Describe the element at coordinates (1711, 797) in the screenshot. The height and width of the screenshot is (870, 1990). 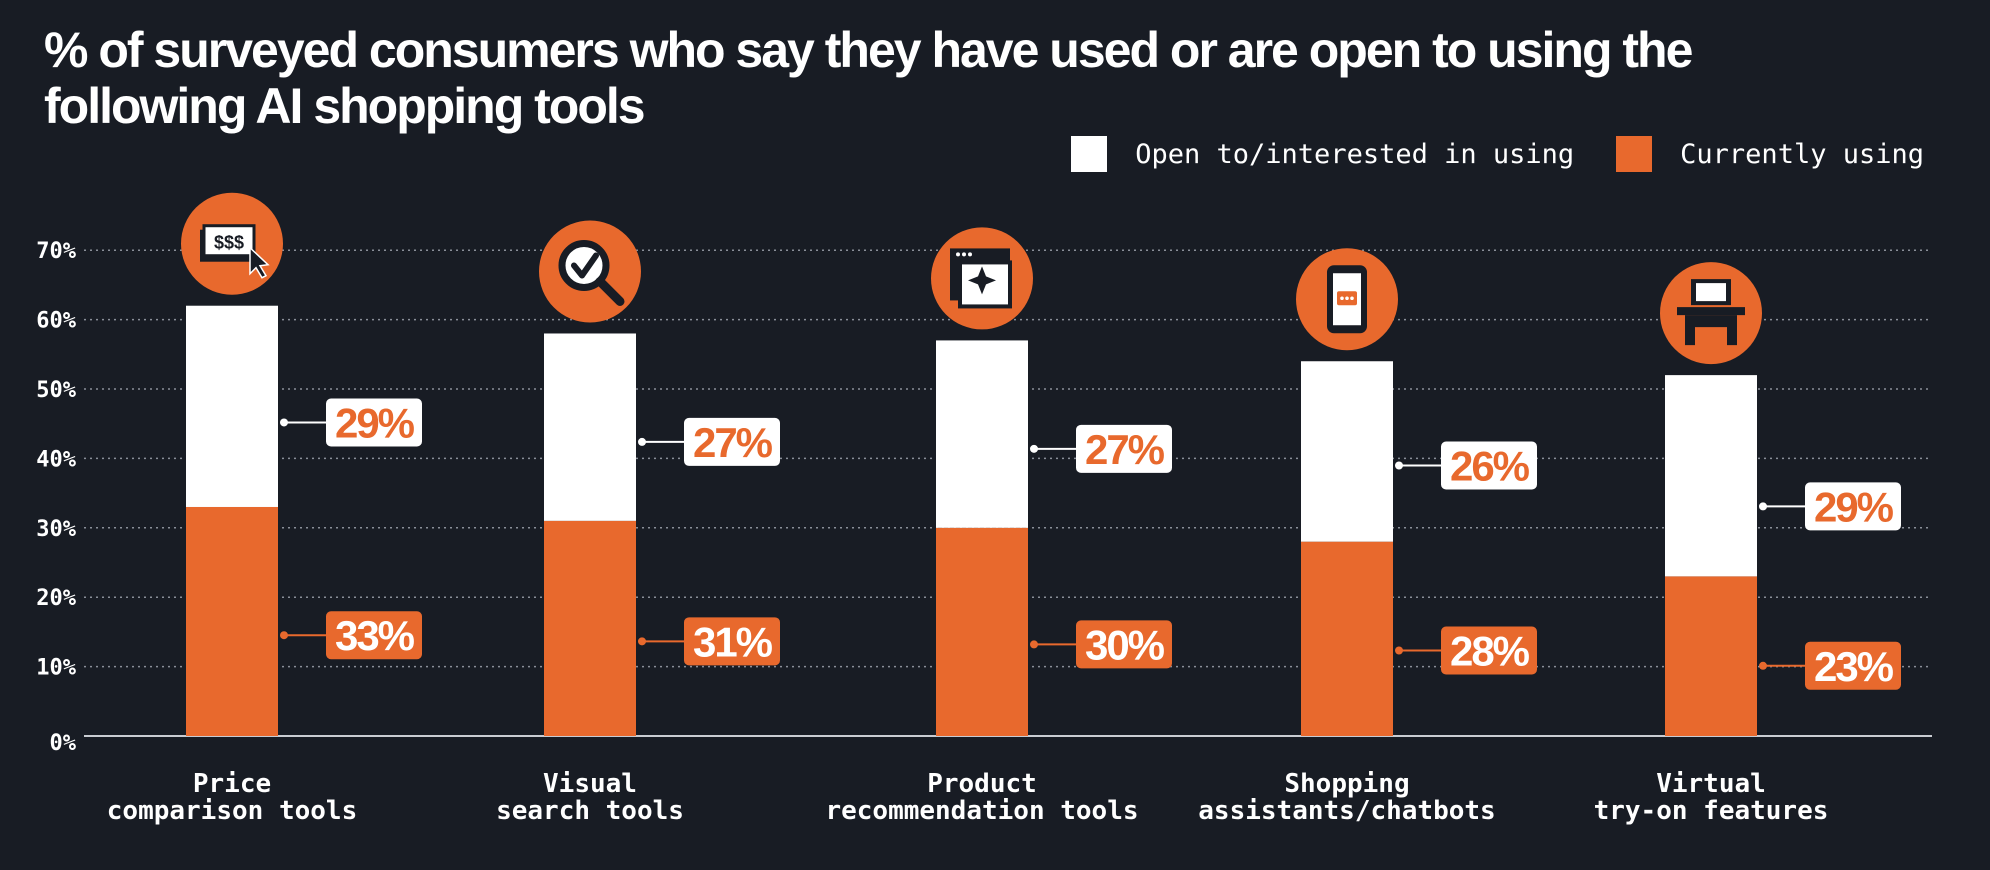
I see `category-label: Virtual try-on features` at that location.